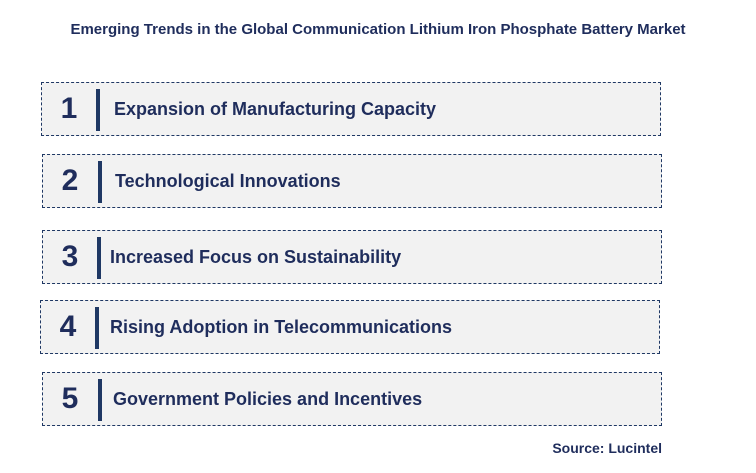  I want to click on trend-number: 2, so click(70, 180).